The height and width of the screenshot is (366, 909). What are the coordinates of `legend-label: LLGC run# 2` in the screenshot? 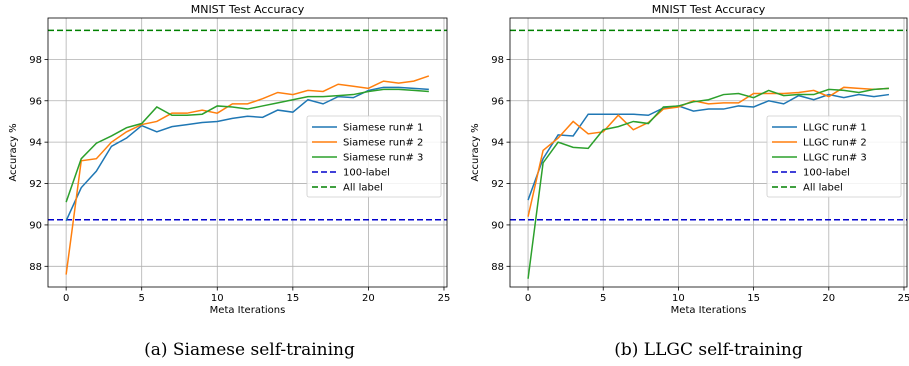 It's located at (835, 143).